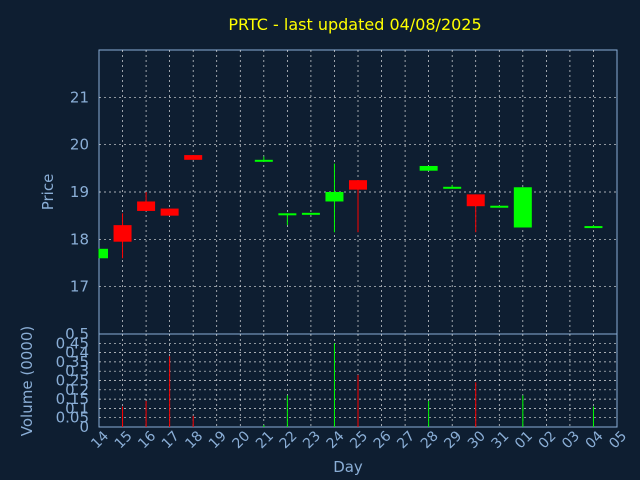 This screenshot has width=640, height=480. What do you see at coordinates (48, 192) in the screenshot?
I see `price-axis-label: Price` at bounding box center [48, 192].